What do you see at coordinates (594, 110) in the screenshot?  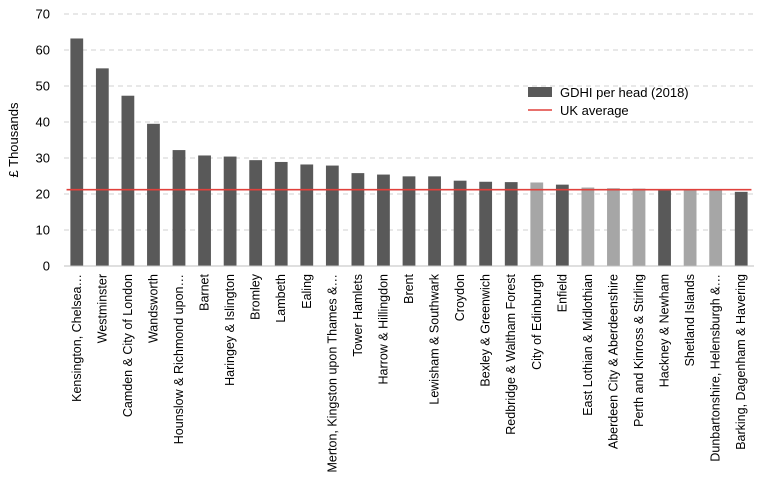 I see `legend-line-label: UK average` at bounding box center [594, 110].